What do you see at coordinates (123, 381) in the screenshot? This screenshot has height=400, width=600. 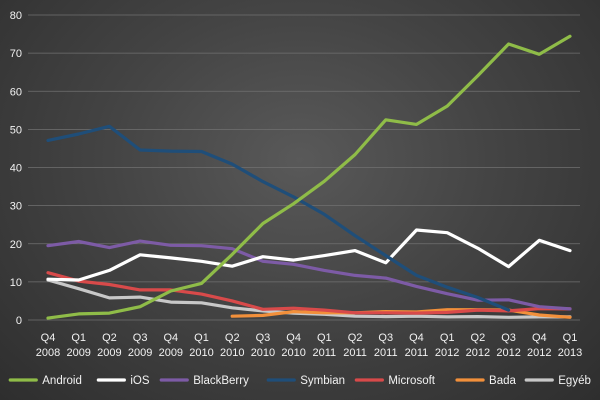 I see `legend-item: iOS` at bounding box center [123, 381].